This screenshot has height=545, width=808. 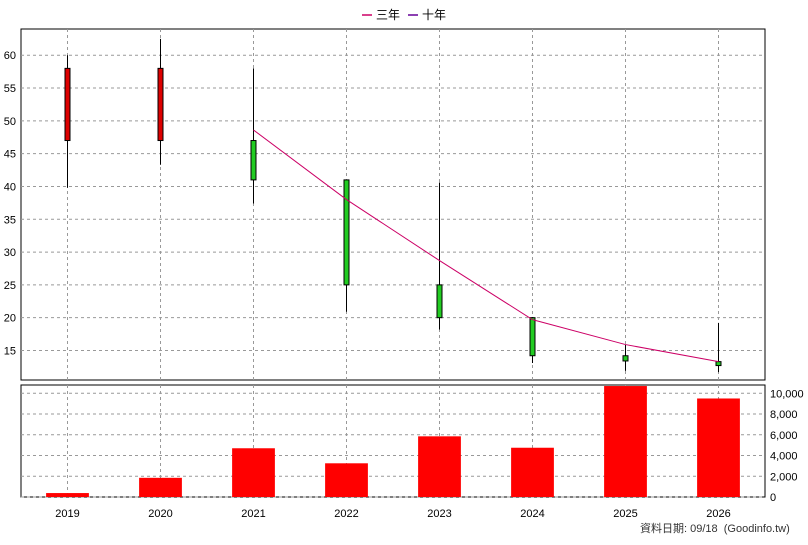 What do you see at coordinates (784, 415) in the screenshot?
I see `volume-tick-label: 8,000` at bounding box center [784, 415].